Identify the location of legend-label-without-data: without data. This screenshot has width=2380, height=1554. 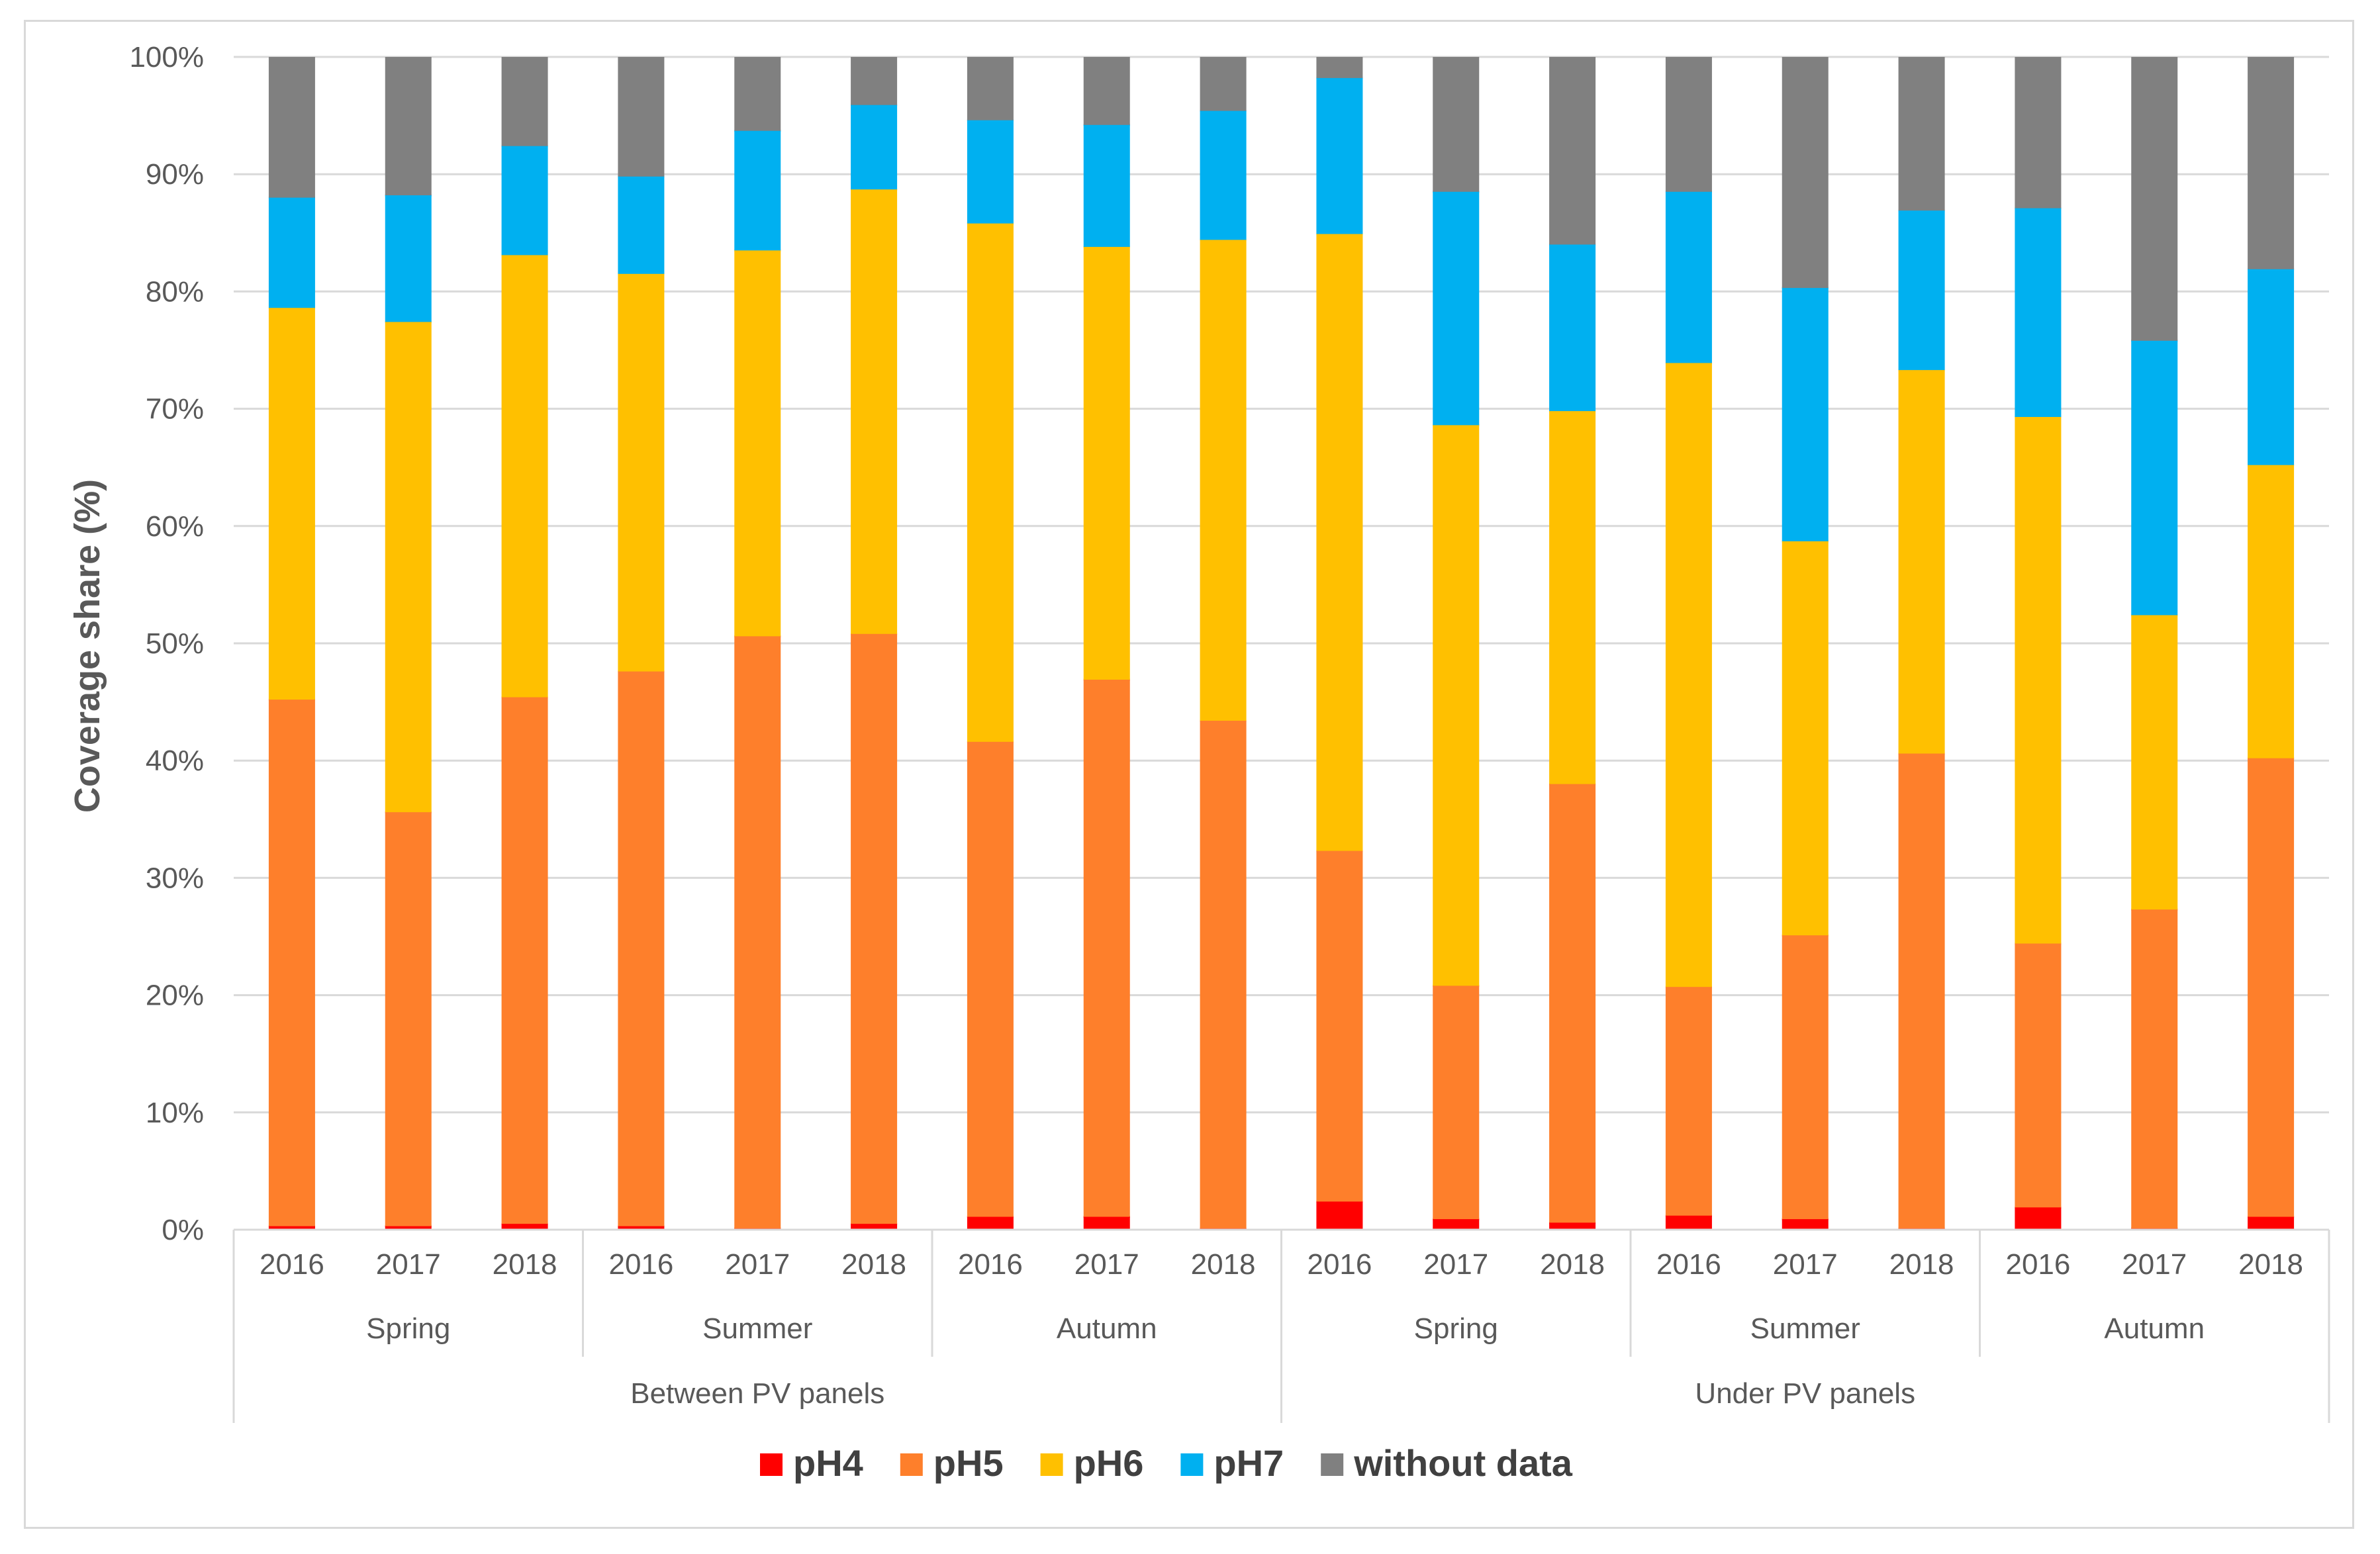
(1463, 1463).